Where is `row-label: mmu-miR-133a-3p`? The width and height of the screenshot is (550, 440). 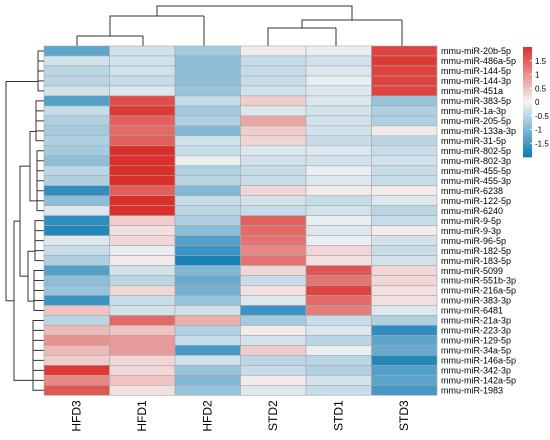 row-label: mmu-miR-133a-3p is located at coordinates (478, 131).